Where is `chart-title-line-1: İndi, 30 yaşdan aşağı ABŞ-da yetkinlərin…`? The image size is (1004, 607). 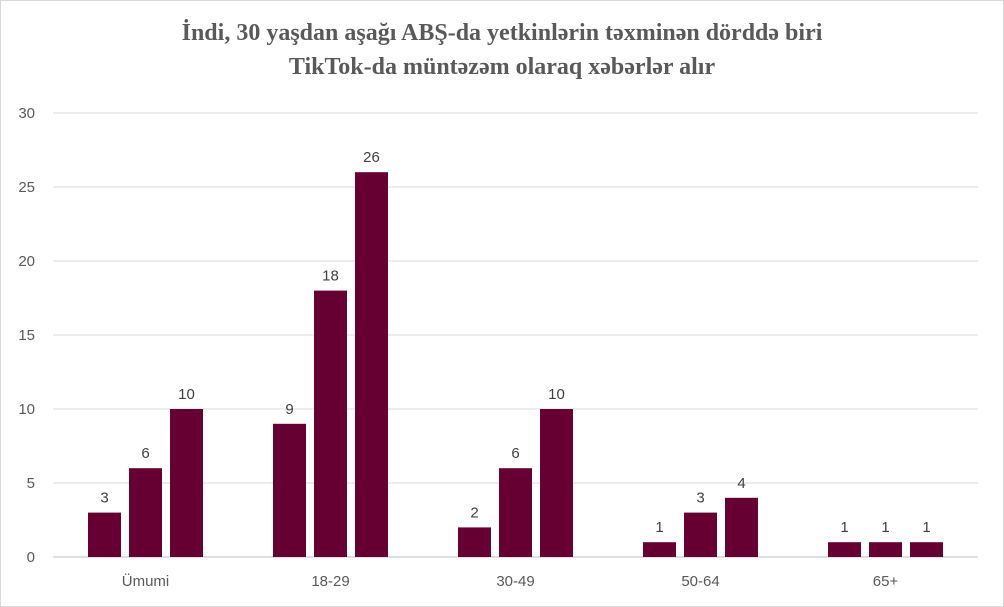
chart-title-line-1: İndi, 30 yaşdan aşağı ABŞ-da yetkinlərin… is located at coordinates (502, 33).